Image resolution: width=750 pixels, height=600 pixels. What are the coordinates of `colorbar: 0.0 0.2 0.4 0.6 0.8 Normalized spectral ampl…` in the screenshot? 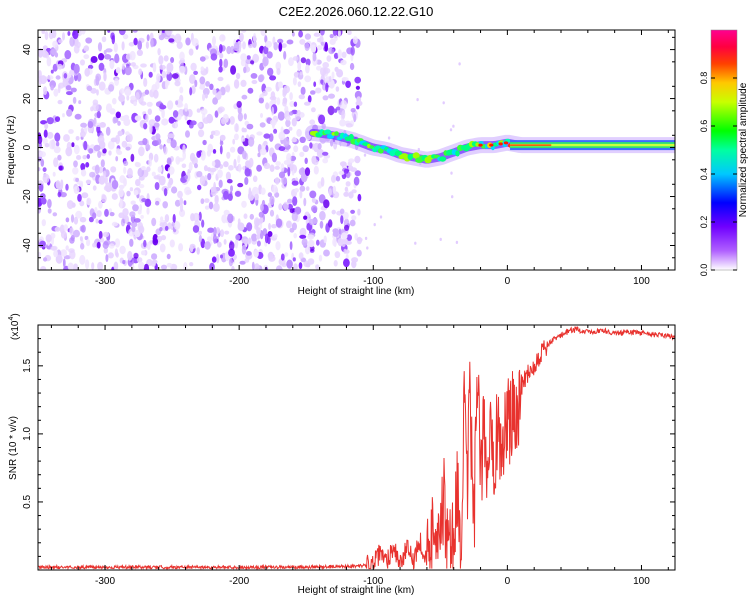 It's located at (724, 152).